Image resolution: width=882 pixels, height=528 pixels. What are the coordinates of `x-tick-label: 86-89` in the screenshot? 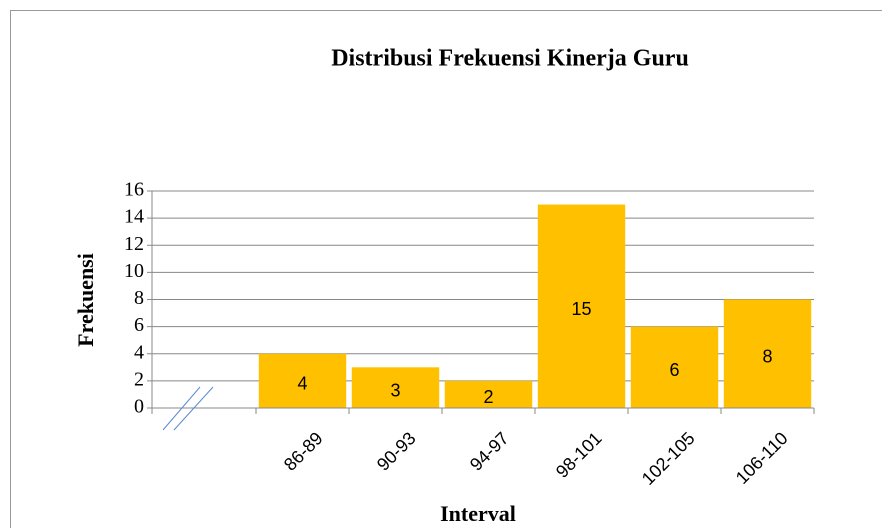 It's located at (303, 451).